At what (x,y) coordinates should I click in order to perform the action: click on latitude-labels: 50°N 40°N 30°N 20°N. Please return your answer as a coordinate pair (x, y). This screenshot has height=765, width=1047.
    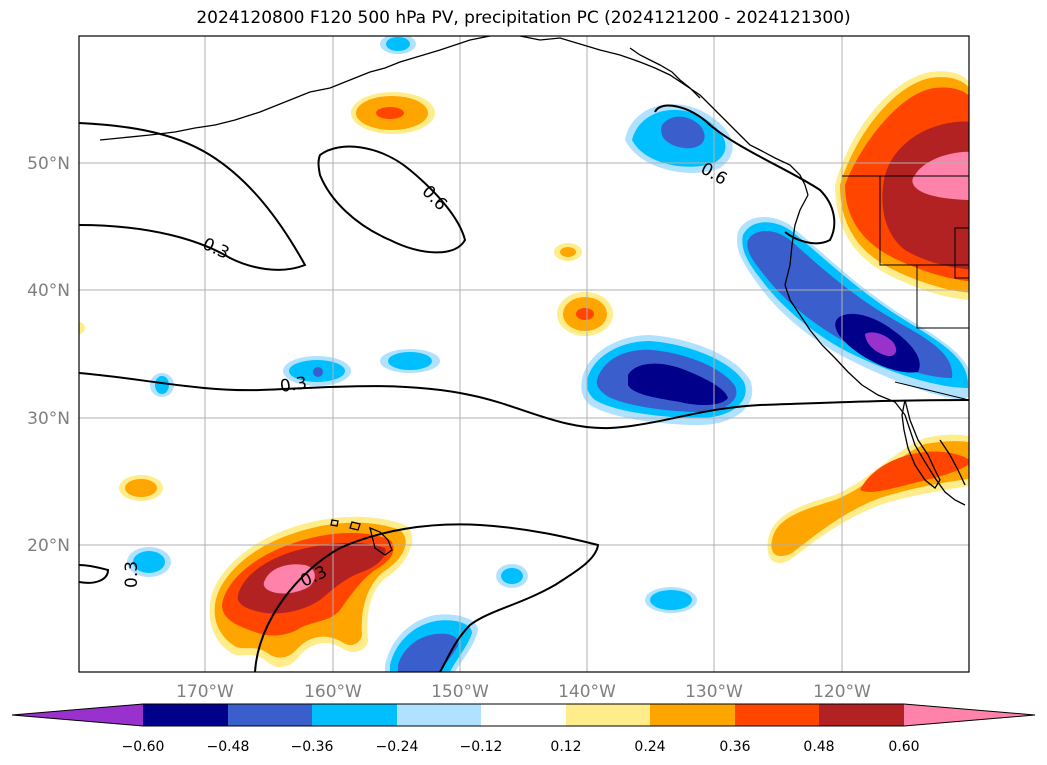
    Looking at the image, I should click on (48, 355).